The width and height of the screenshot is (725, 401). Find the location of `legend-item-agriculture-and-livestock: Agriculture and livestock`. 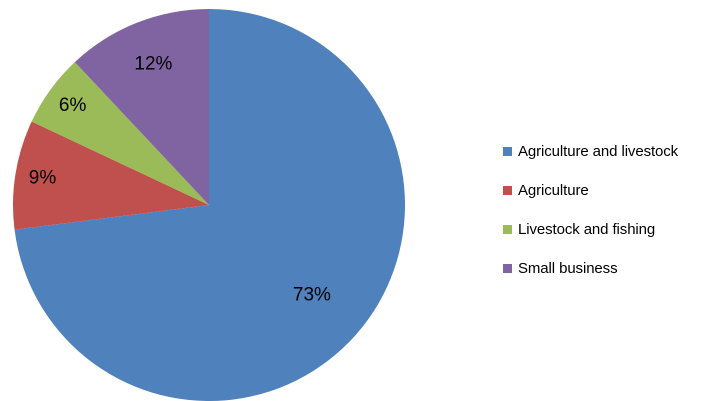

legend-item-agriculture-and-livestock: Agriculture and livestock is located at coordinates (614, 151).